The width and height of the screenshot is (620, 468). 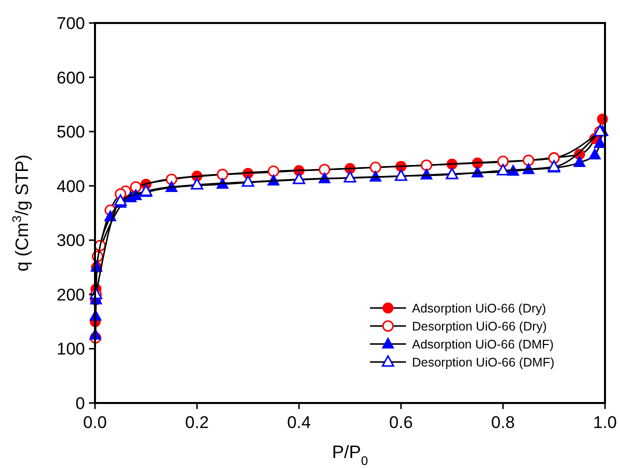 I want to click on legend-label: Adsorption UiO-66 (Dry), so click(x=479, y=309).